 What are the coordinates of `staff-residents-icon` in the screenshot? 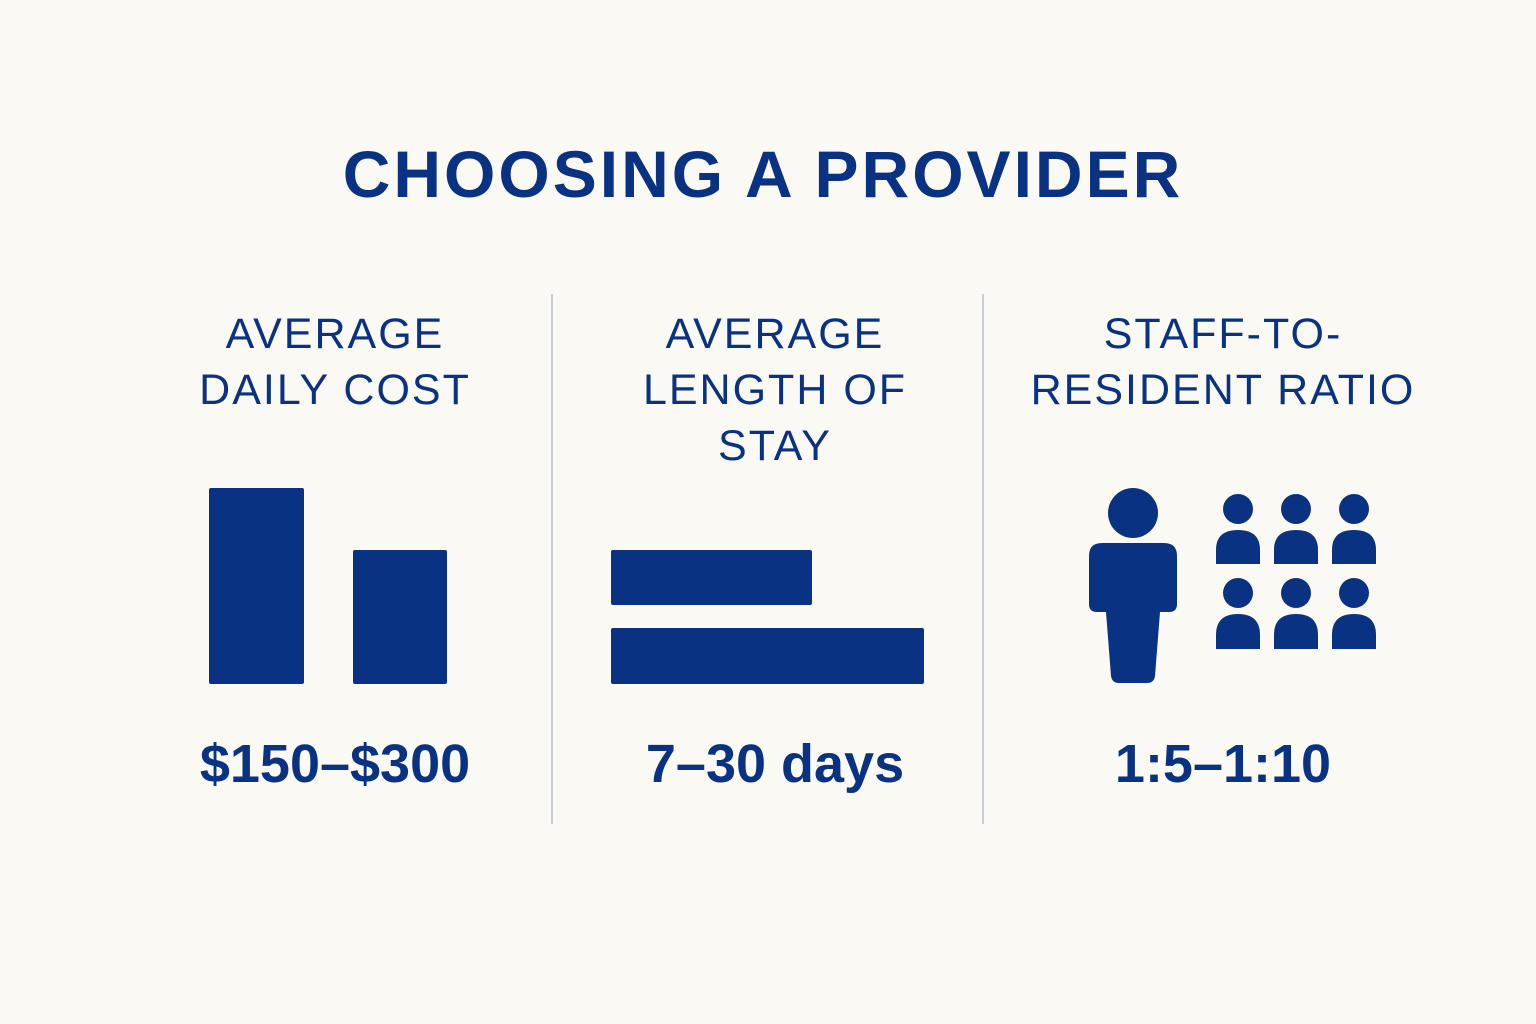 It's located at (1232, 585).